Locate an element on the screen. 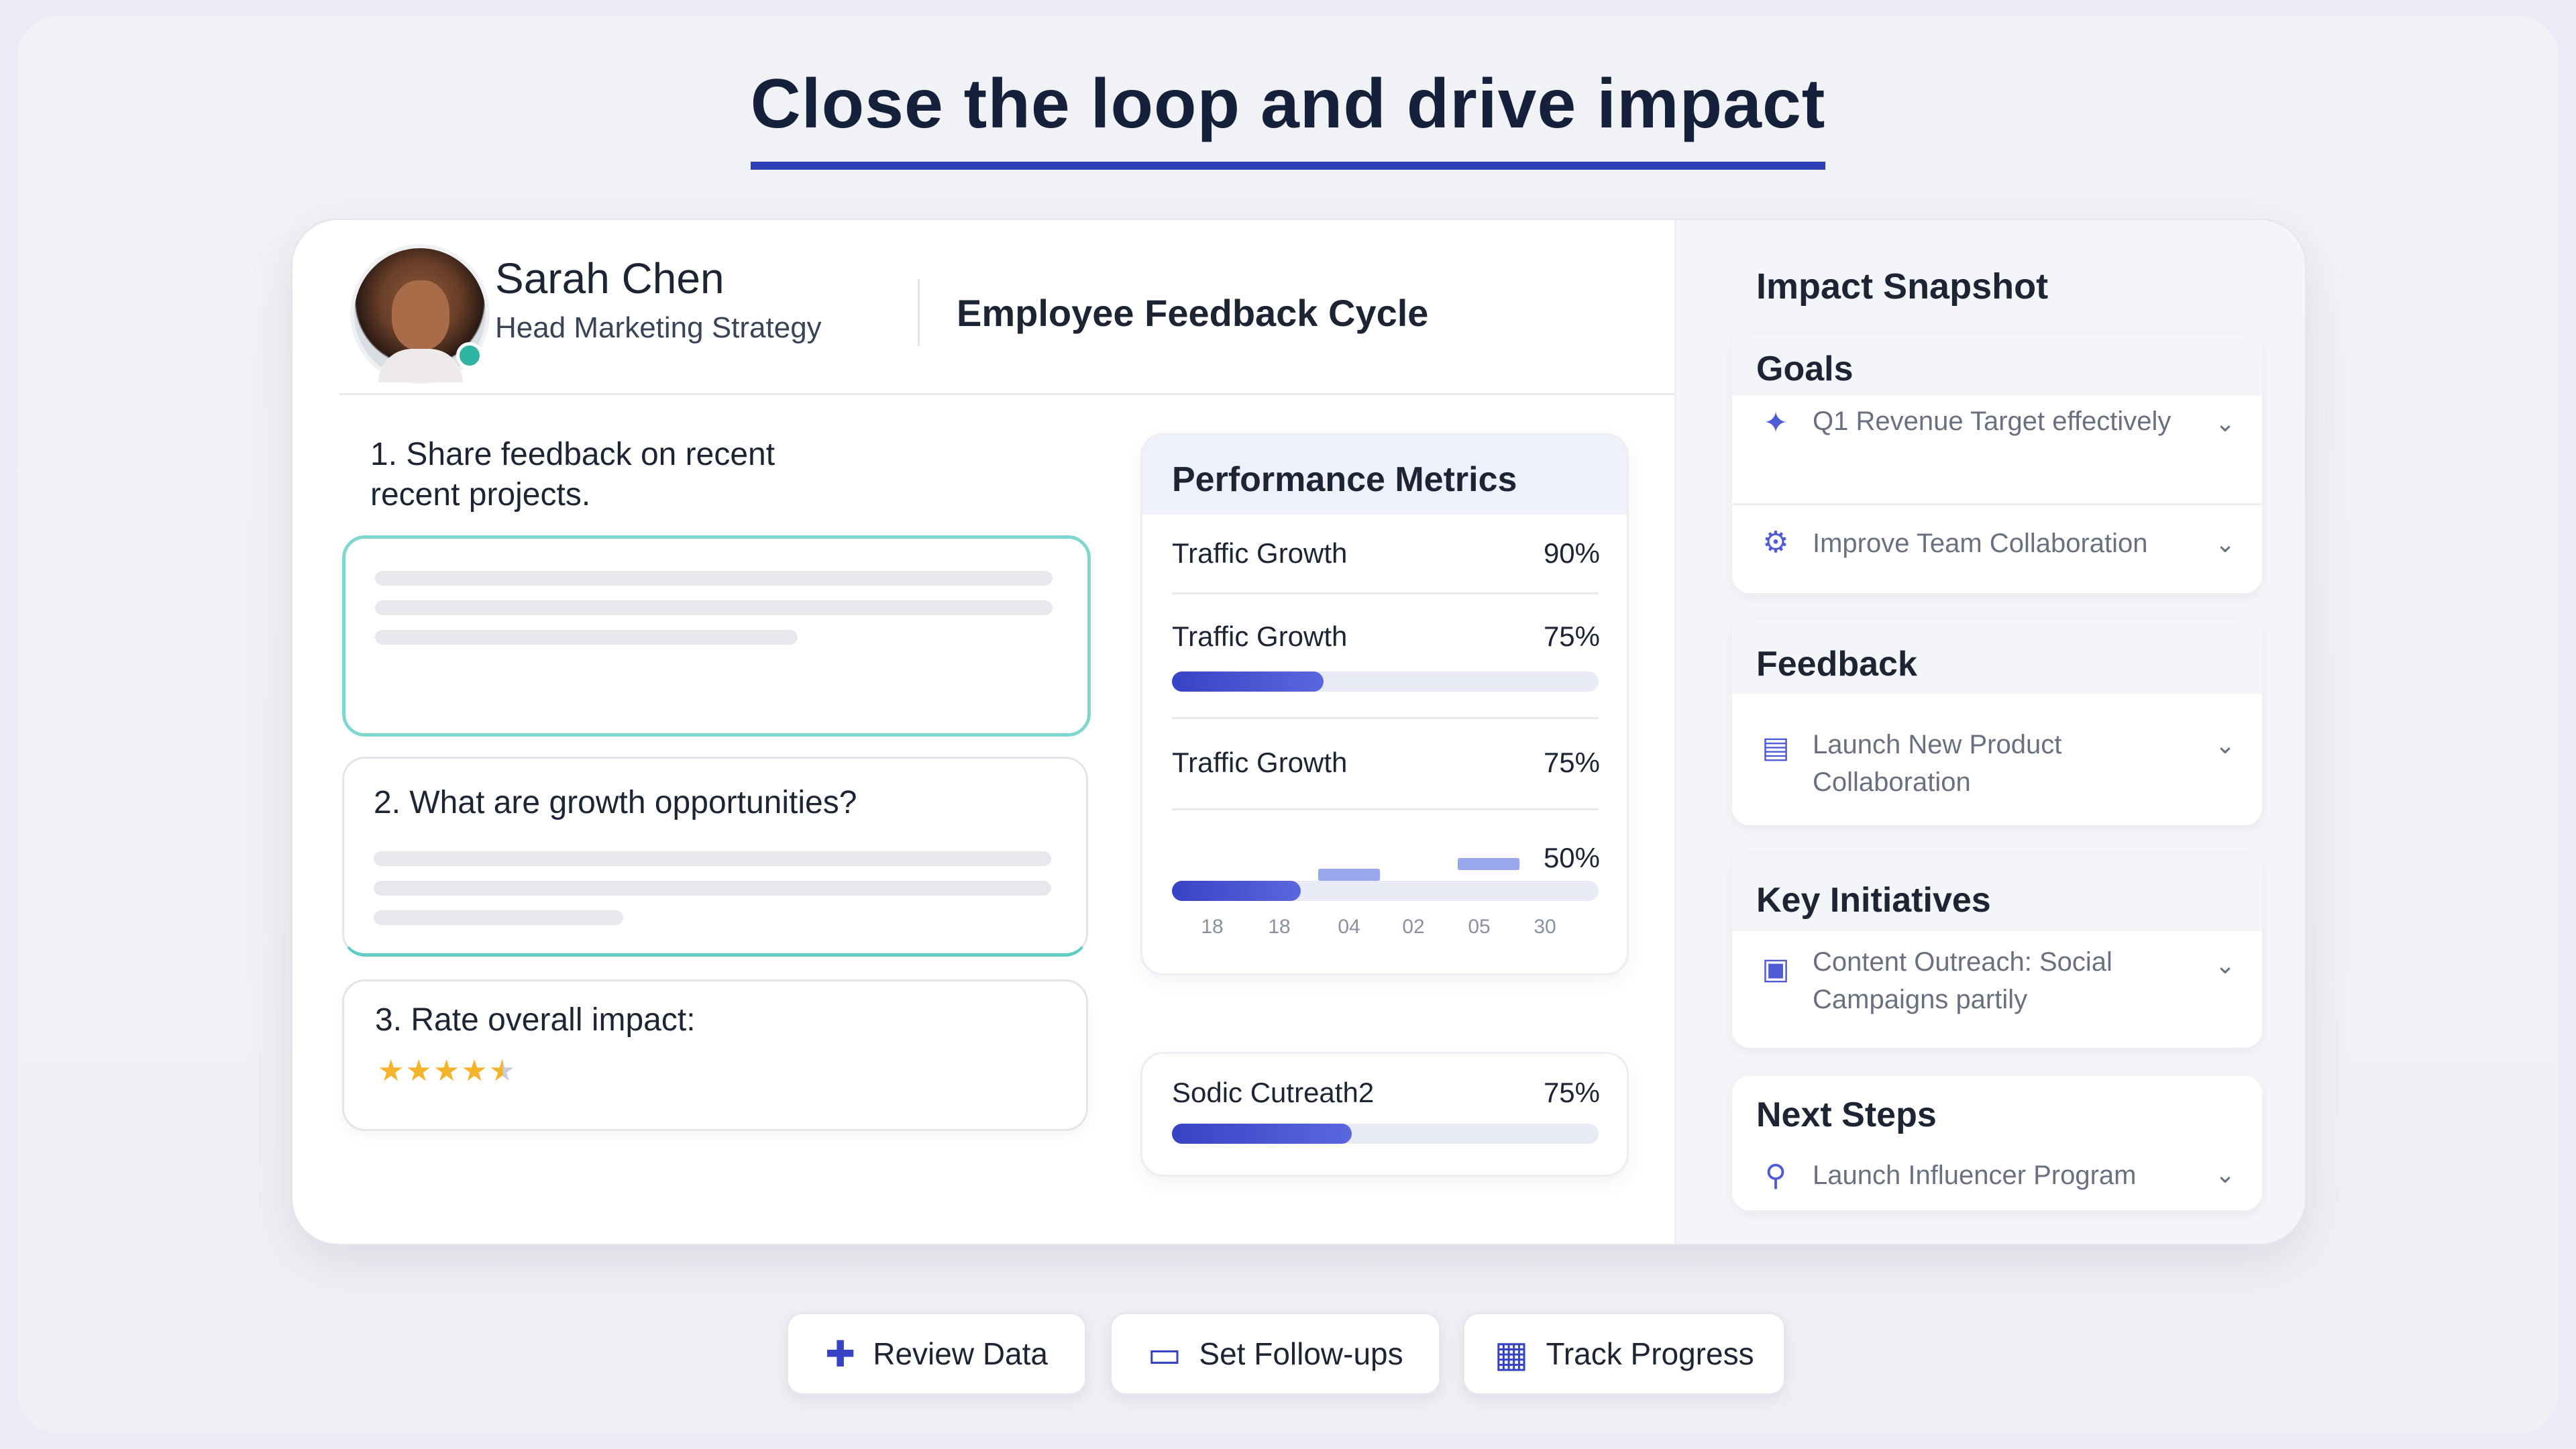 This screenshot has width=2576, height=1449. track-progress-button: ▦ Track Progress is located at coordinates (1624, 1353).